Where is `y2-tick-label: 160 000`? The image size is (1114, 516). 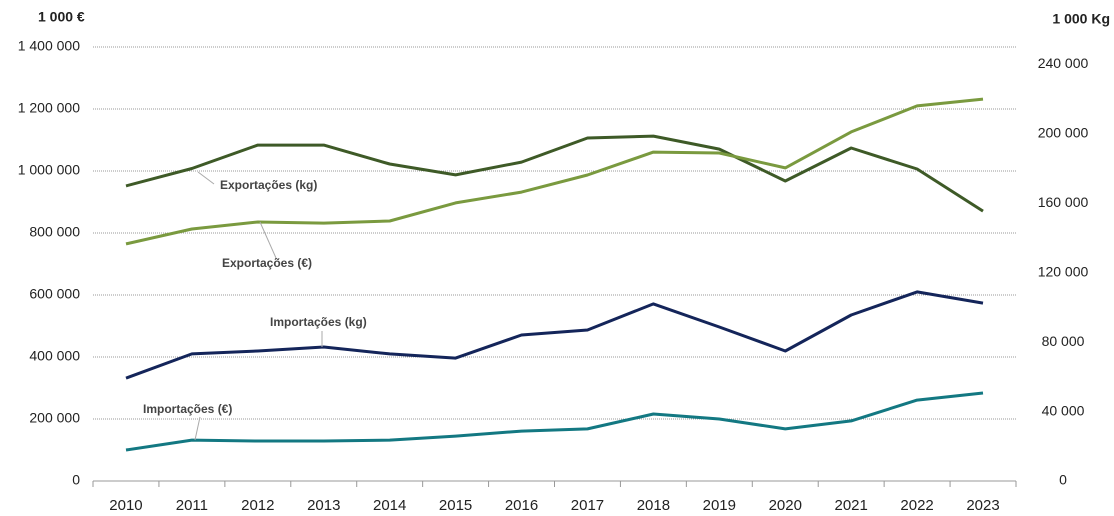
y2-tick-label: 160 000 is located at coordinates (1063, 202).